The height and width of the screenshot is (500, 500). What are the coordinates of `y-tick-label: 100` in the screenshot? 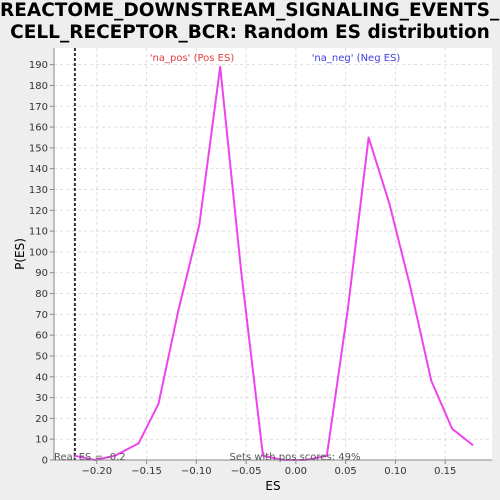 It's located at (38, 252).